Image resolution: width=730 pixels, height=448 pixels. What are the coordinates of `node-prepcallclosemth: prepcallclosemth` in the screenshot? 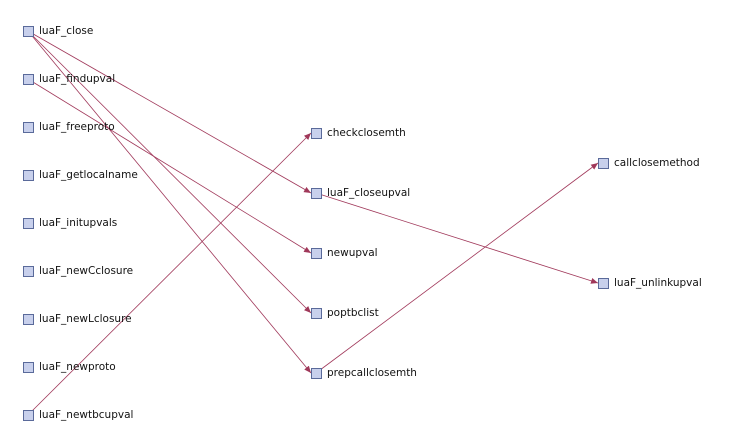 It's located at (364, 373).